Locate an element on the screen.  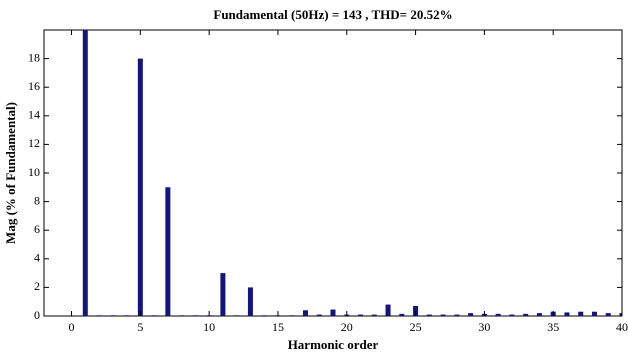
x-tick-label: 10 is located at coordinates (209, 327).